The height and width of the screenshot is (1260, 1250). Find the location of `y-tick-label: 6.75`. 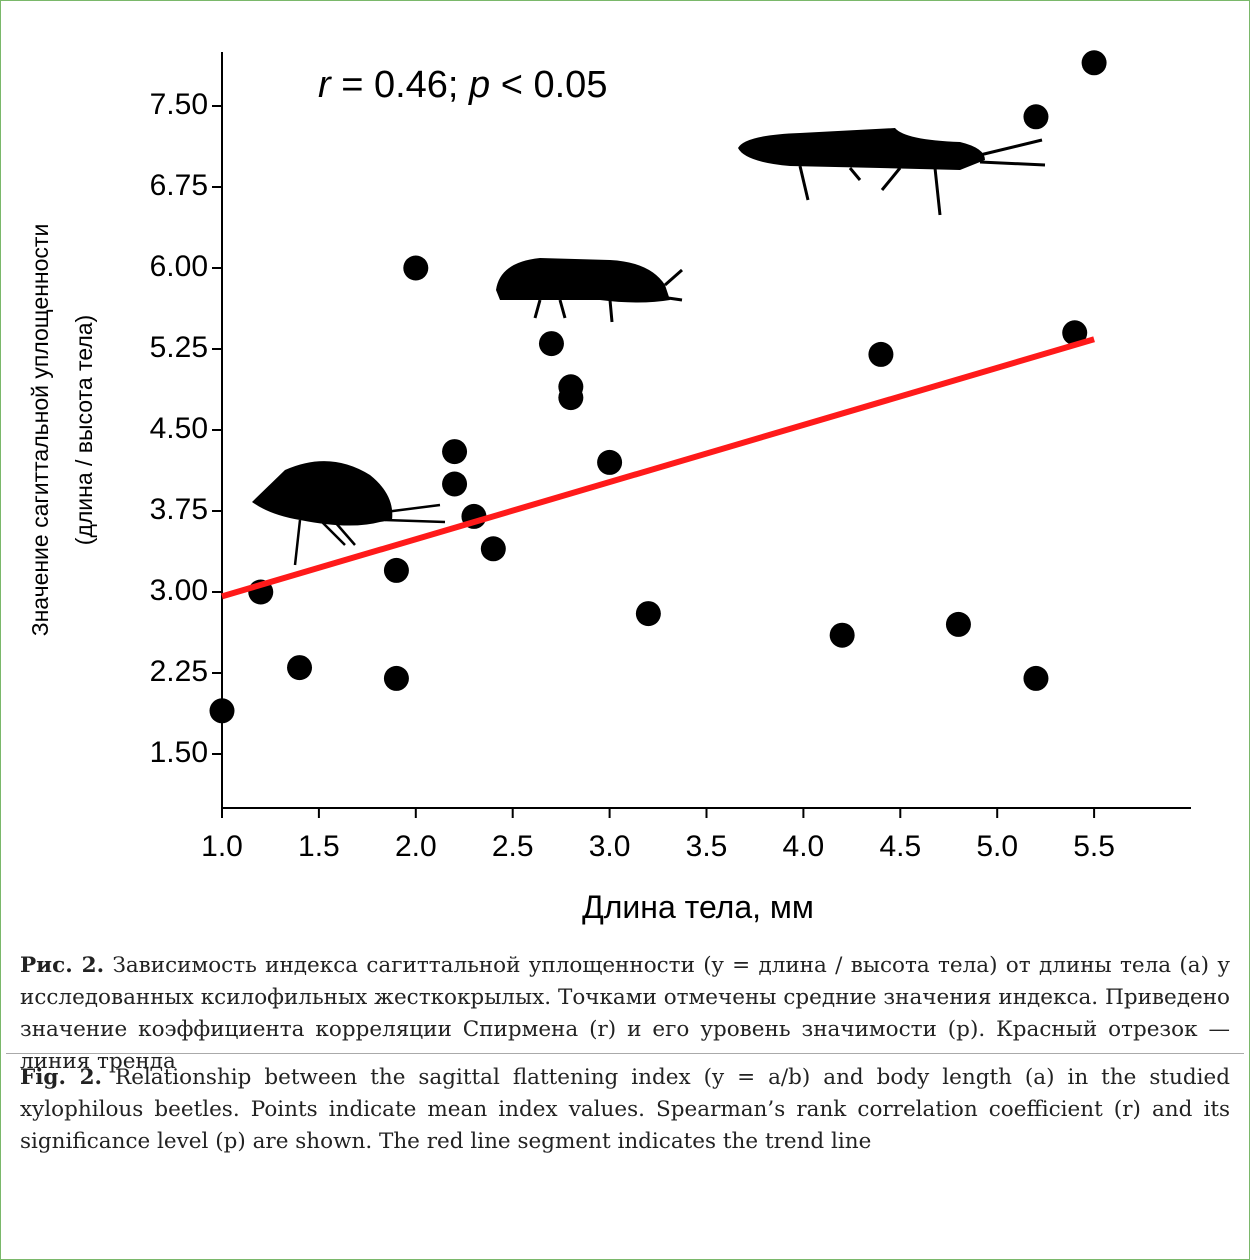

y-tick-label: 6.75 is located at coordinates (179, 185).